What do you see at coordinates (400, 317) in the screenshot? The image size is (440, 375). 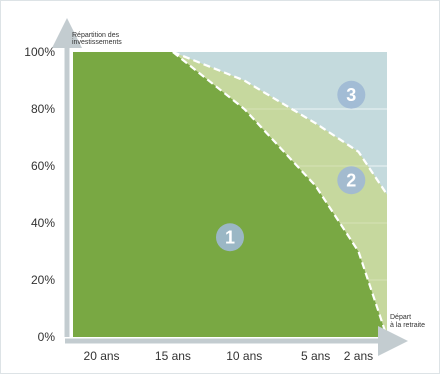 I see `x-axis-title: Départ` at bounding box center [400, 317].